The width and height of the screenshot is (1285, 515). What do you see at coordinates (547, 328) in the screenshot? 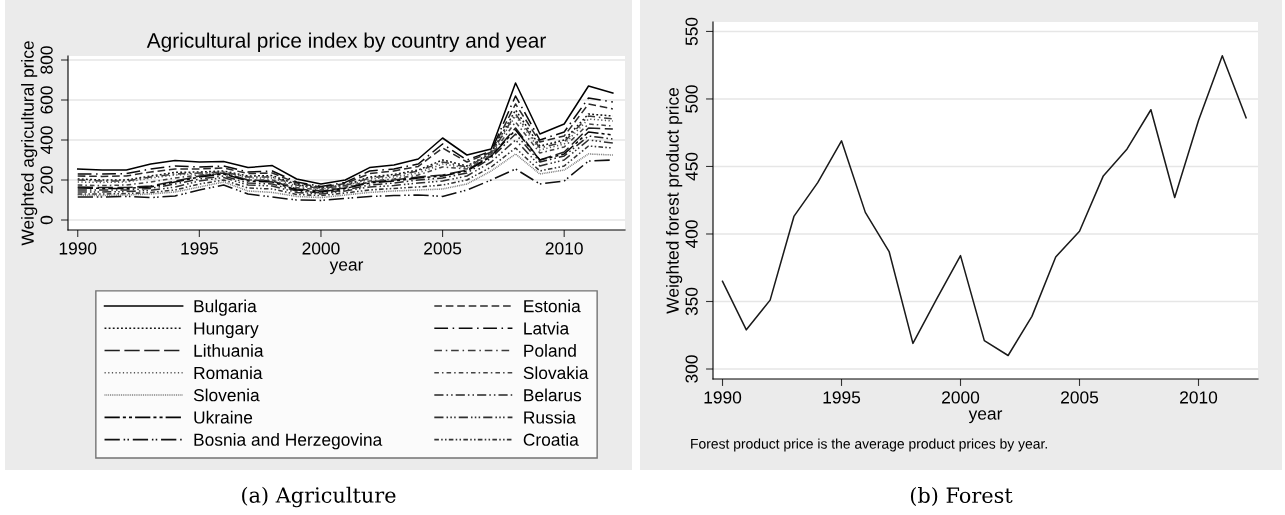
I see `legend-label: Latvia` at bounding box center [547, 328].